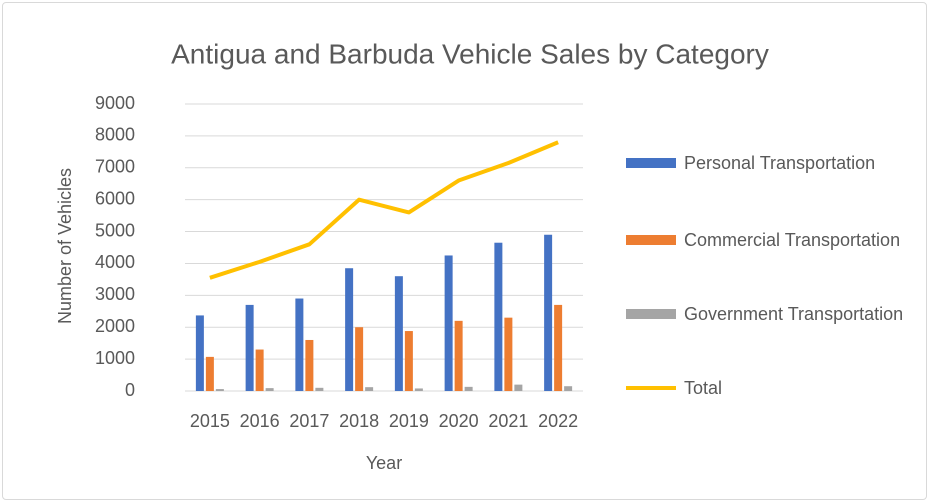  I want to click on y-tick-label: 5000, so click(115, 230).